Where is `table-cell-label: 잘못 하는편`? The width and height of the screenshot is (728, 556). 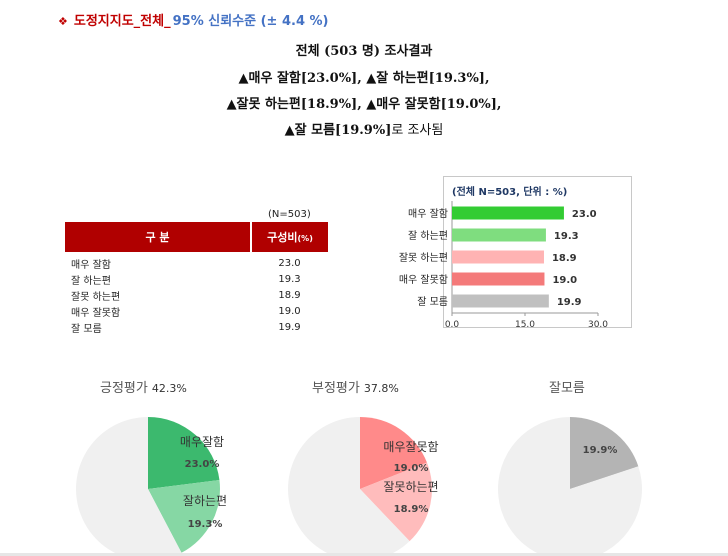
table-cell-label: 잘못 하는편 is located at coordinates (158, 295).